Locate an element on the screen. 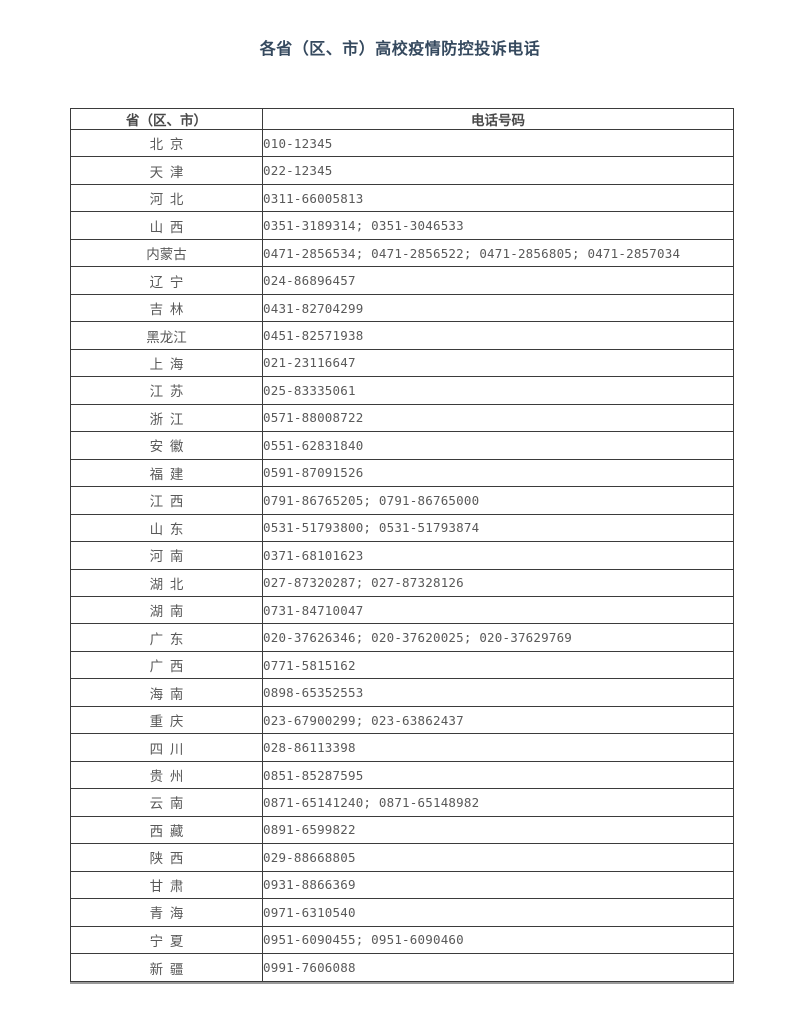  column-header-phone: 电话号码 is located at coordinates (498, 119).